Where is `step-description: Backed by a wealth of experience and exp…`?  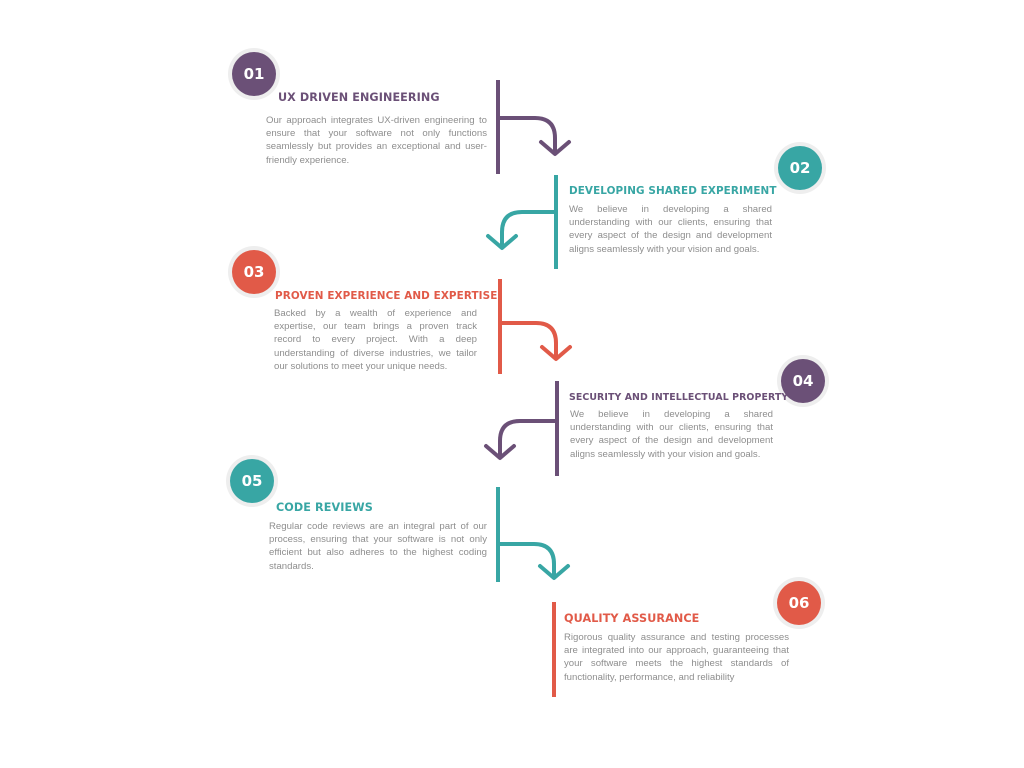 step-description: Backed by a wealth of experience and exp… is located at coordinates (375, 340).